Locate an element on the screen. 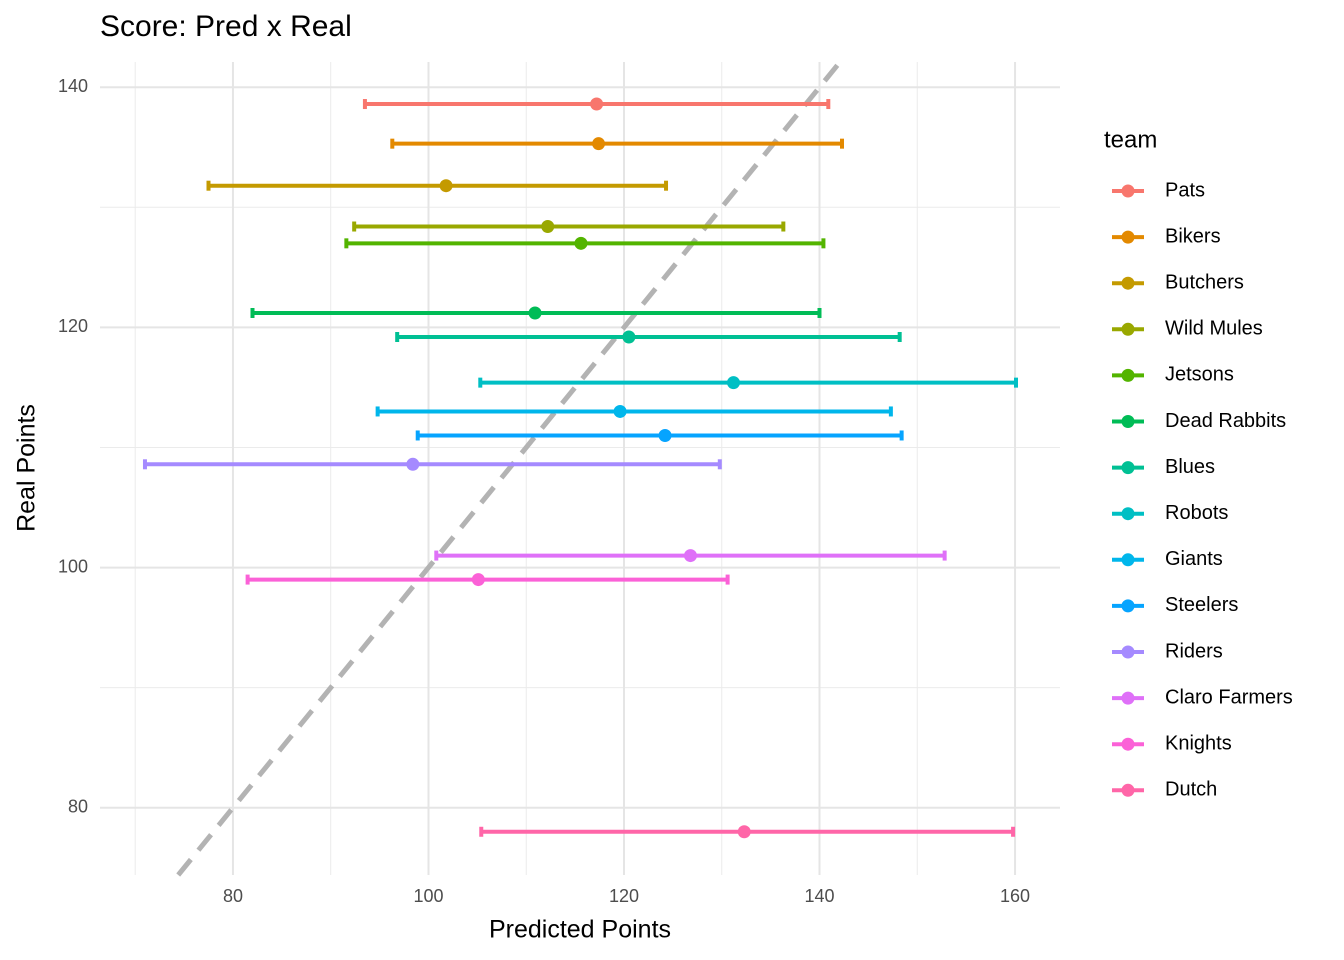 The height and width of the screenshot is (960, 1344). chart-title: Score: Pred x Real is located at coordinates (226, 26).